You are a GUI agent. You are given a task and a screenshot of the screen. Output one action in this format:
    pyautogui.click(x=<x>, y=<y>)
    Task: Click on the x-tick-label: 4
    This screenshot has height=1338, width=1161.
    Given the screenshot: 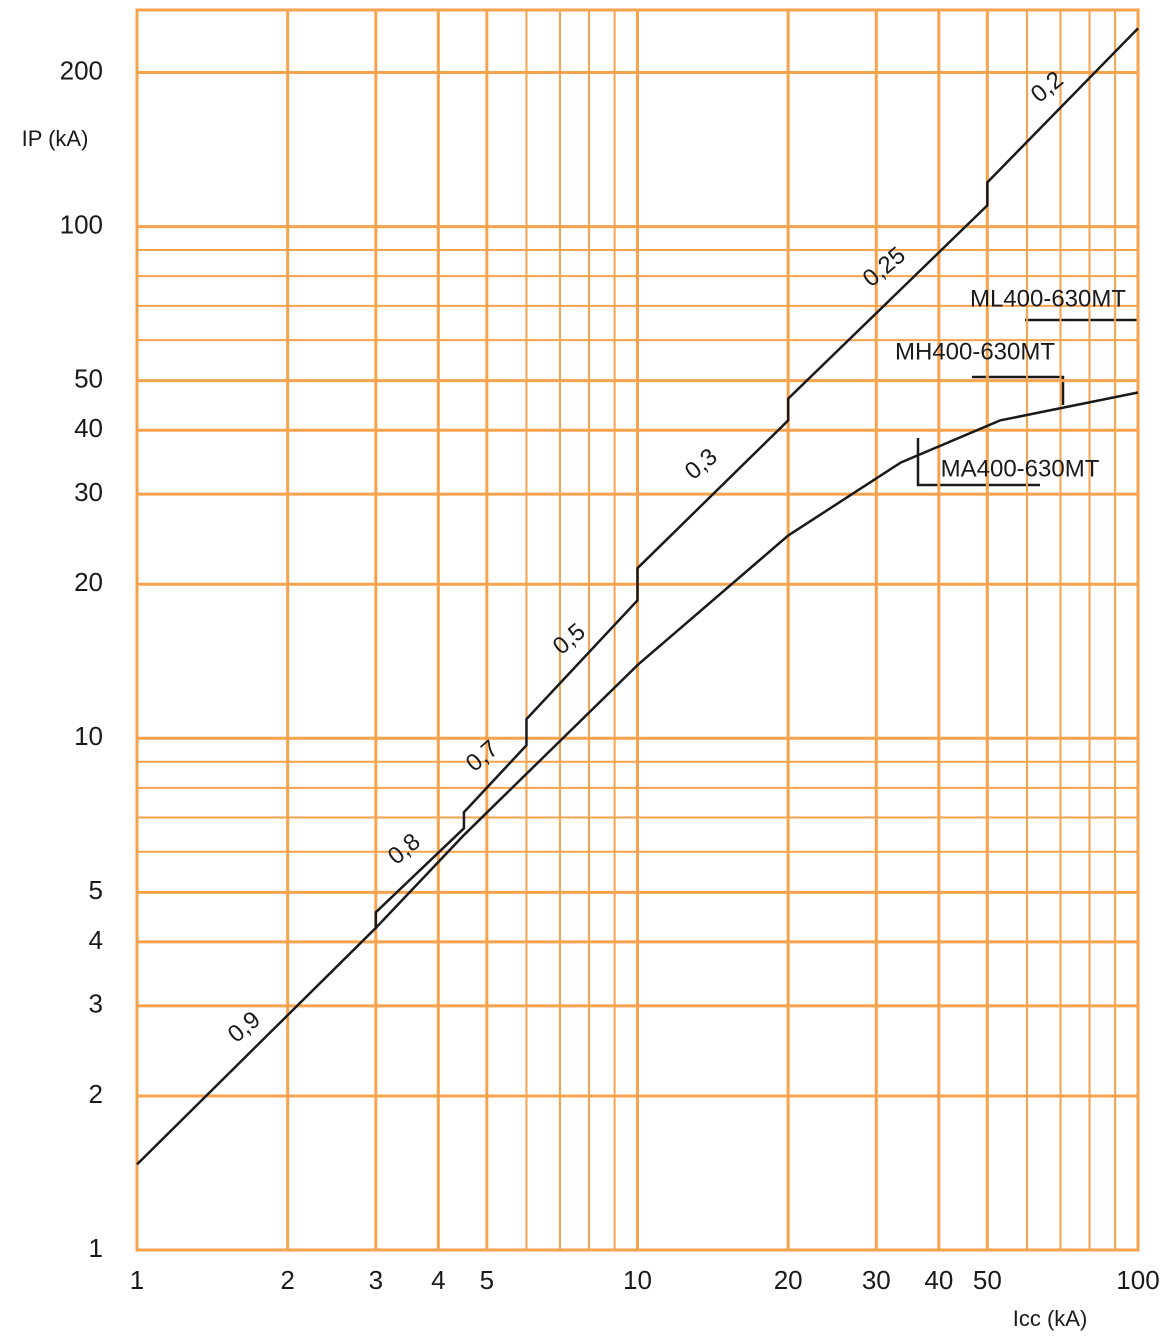 What is the action you would take?
    pyautogui.click(x=438, y=1280)
    